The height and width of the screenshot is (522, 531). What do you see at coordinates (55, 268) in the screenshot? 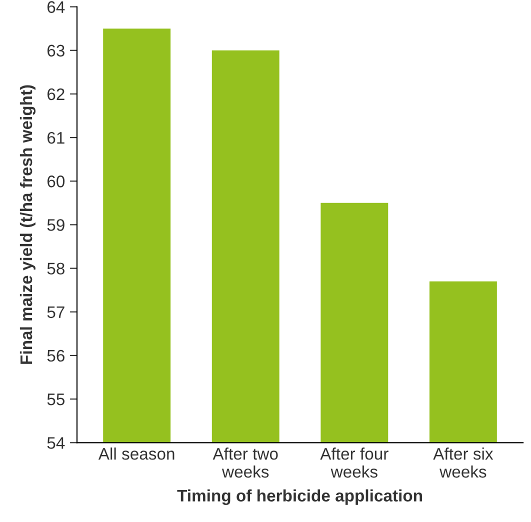
I see `y-tick-label: 58` at bounding box center [55, 268].